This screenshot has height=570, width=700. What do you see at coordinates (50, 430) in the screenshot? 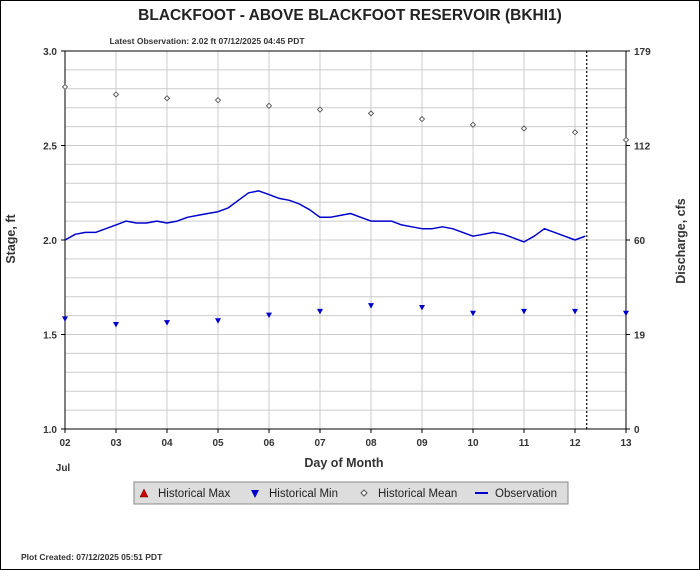
I see `y-tick-label: 1.0` at bounding box center [50, 430].